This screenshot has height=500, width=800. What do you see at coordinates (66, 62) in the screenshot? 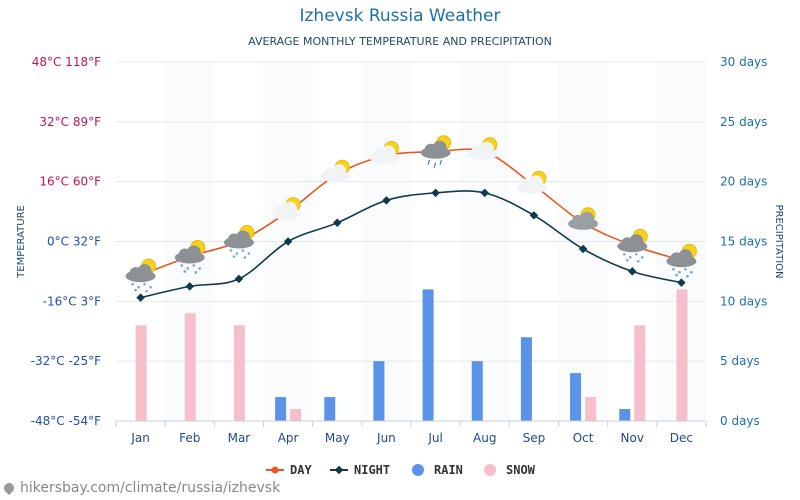
I see `y-tick-label: 48°C 118°F` at bounding box center [66, 62].